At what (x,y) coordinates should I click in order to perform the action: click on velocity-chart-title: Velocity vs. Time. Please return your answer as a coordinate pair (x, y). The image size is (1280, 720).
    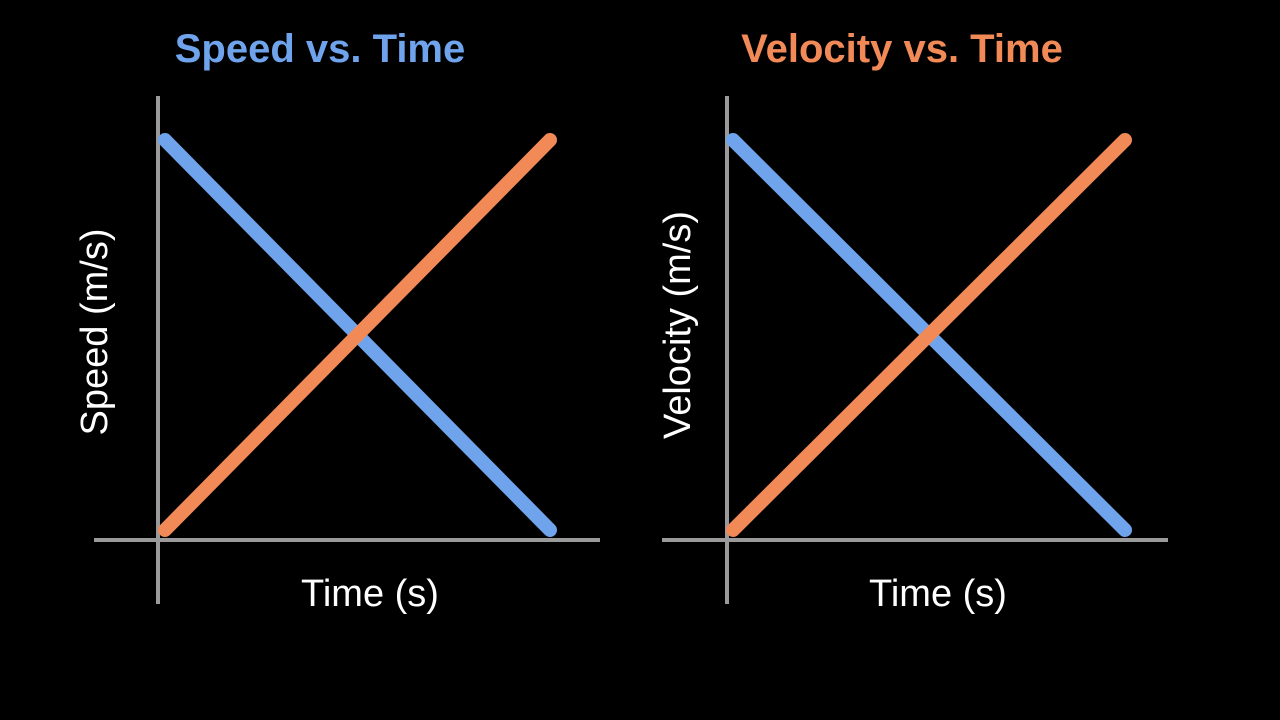
    Looking at the image, I should click on (902, 49).